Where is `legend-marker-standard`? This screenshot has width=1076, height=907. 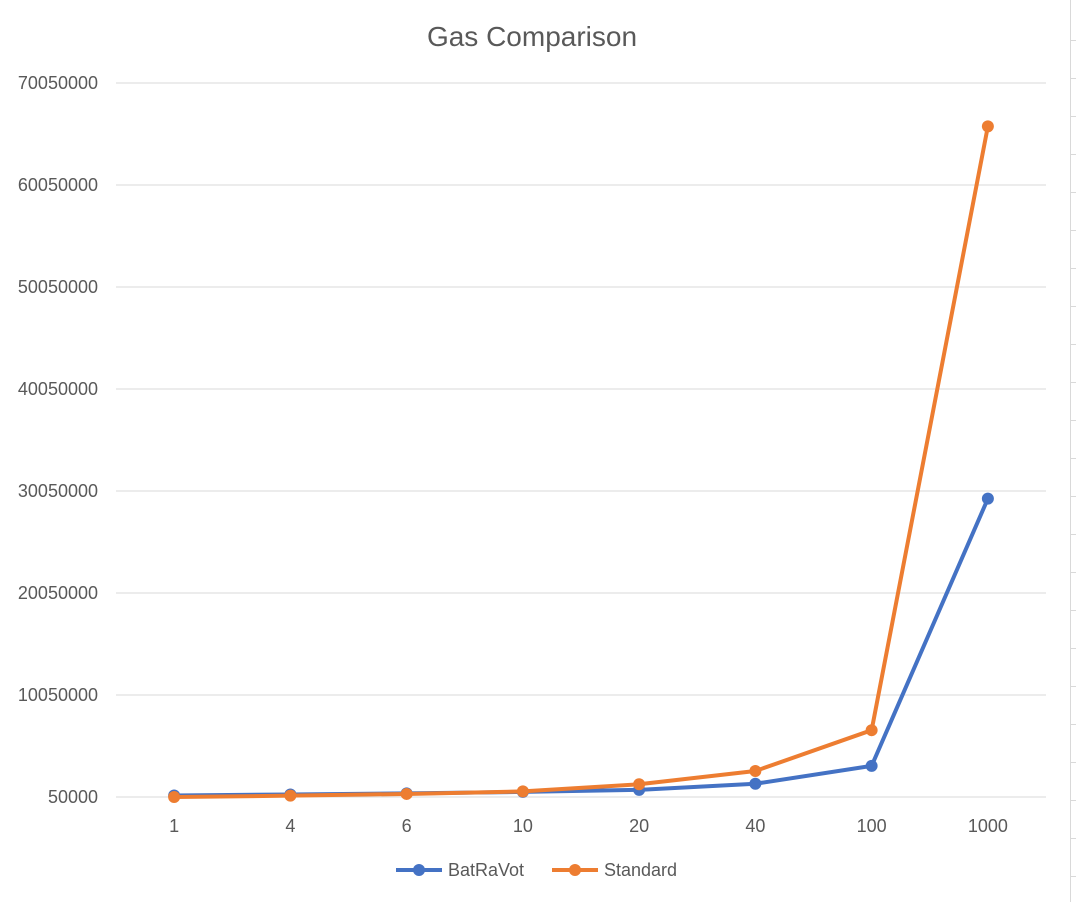 legend-marker-standard is located at coordinates (575, 870).